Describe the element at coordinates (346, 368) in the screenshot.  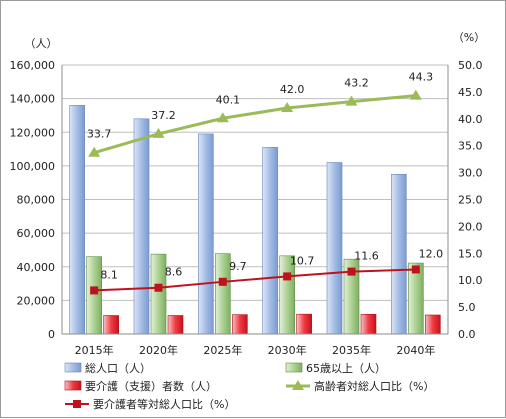
I see `legend-label: 65歳以上（人）` at that location.